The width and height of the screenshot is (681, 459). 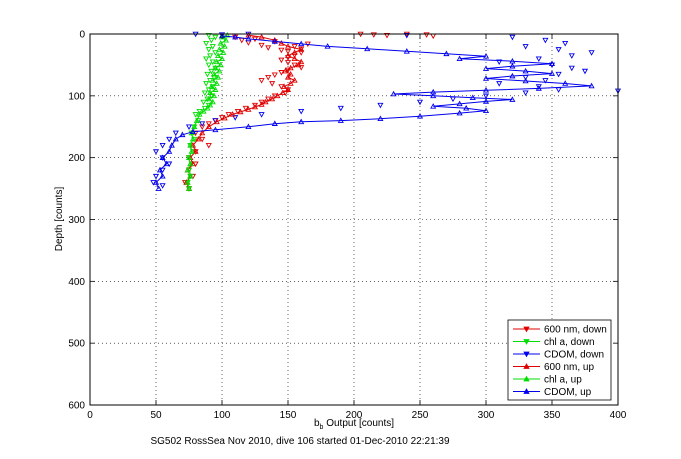 I want to click on x-axis-label-main: b, so click(x=317, y=423).